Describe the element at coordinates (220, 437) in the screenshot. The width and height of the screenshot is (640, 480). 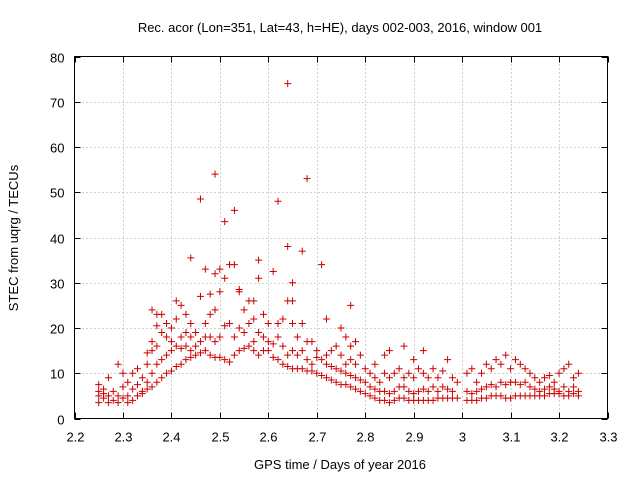
I see `x-tick-label: 2.5` at that location.